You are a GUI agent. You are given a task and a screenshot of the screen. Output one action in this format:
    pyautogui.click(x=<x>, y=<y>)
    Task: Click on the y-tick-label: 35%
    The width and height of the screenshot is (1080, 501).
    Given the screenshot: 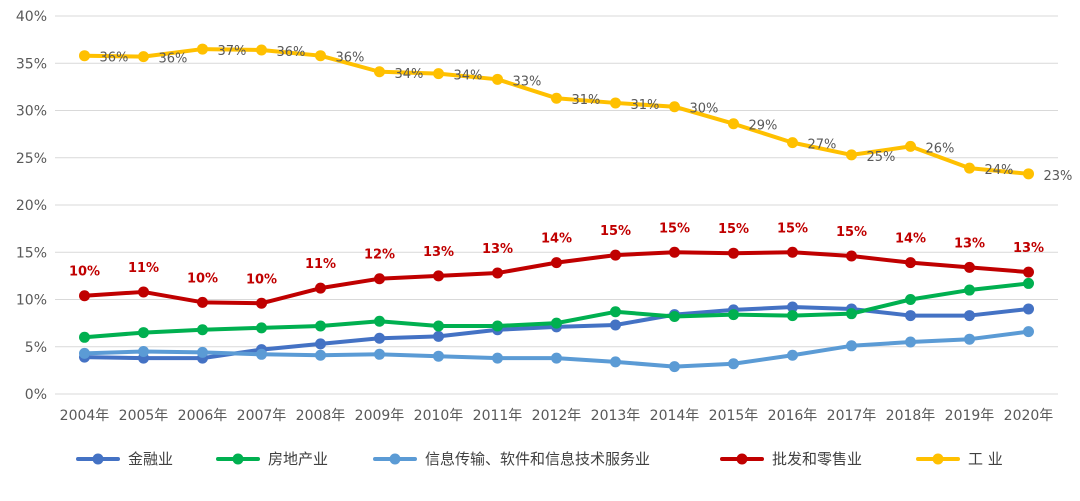 What is the action you would take?
    pyautogui.click(x=31, y=64)
    